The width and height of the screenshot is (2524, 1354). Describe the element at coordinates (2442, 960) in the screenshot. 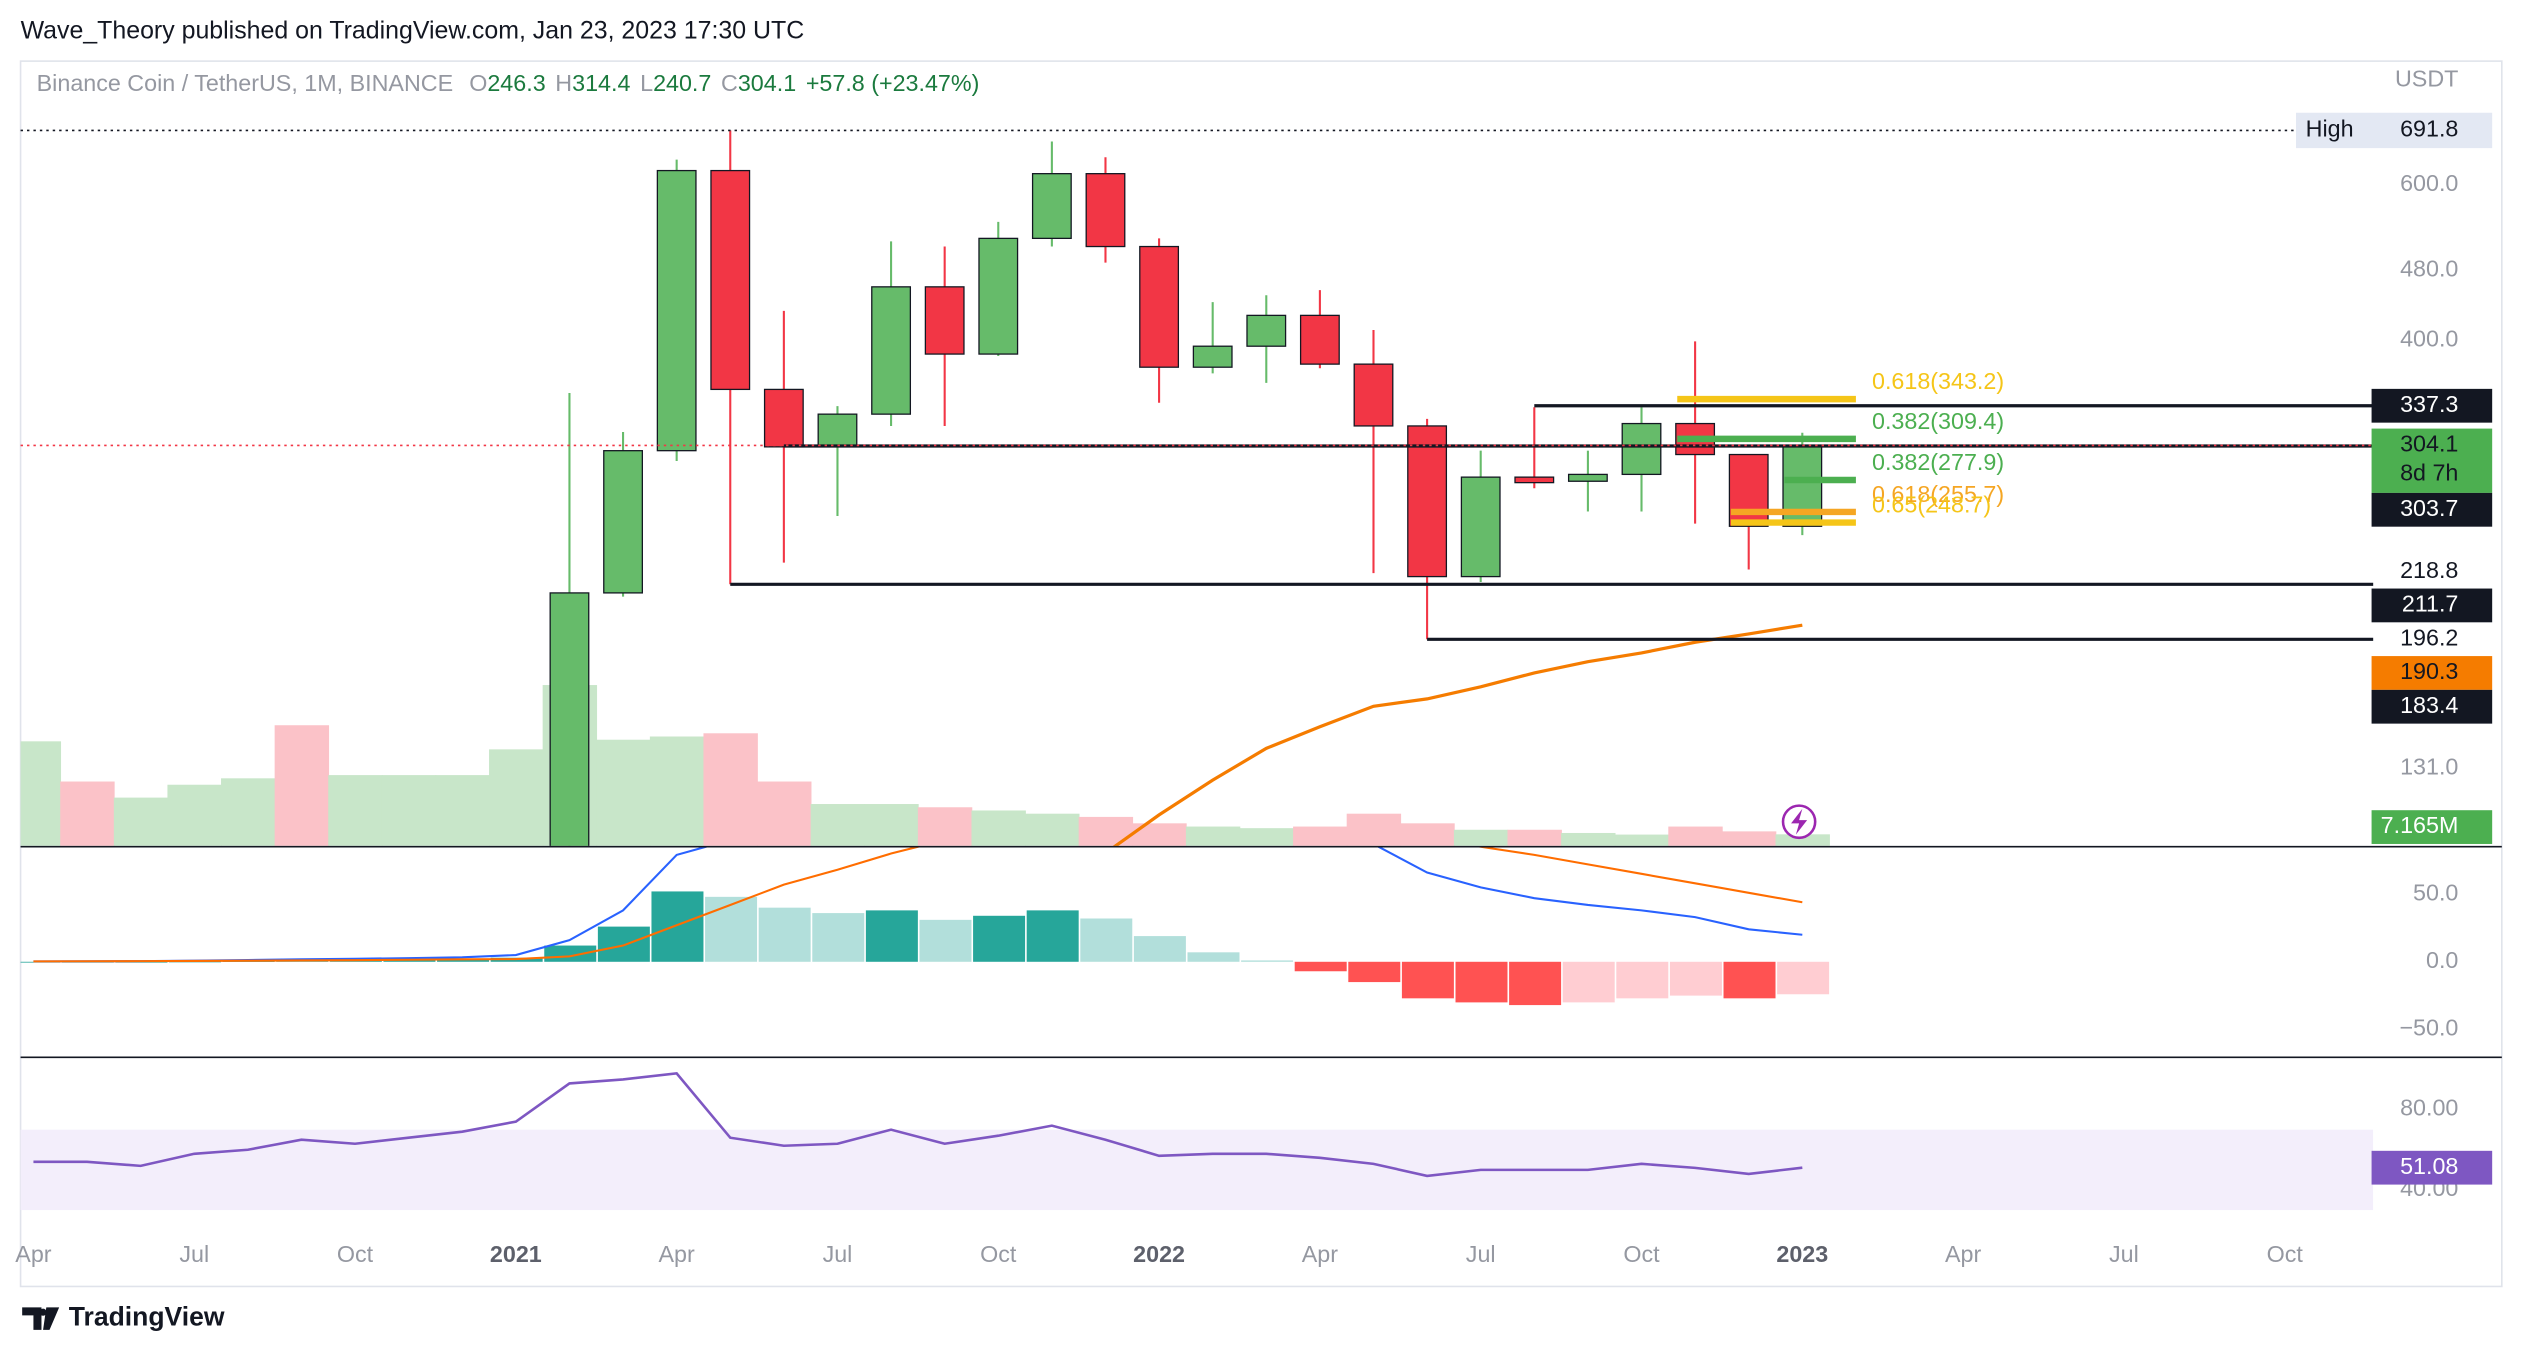

I see `macd-tick-label: 0.0` at that location.